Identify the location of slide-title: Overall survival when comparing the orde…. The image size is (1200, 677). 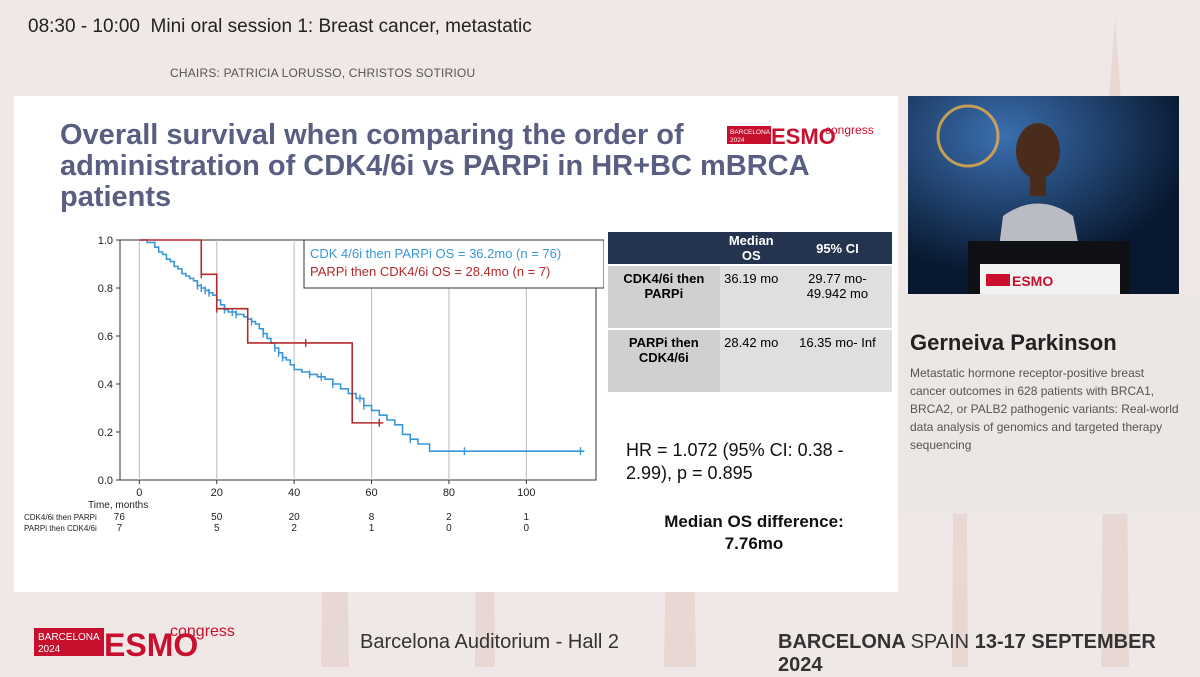
(434, 166).